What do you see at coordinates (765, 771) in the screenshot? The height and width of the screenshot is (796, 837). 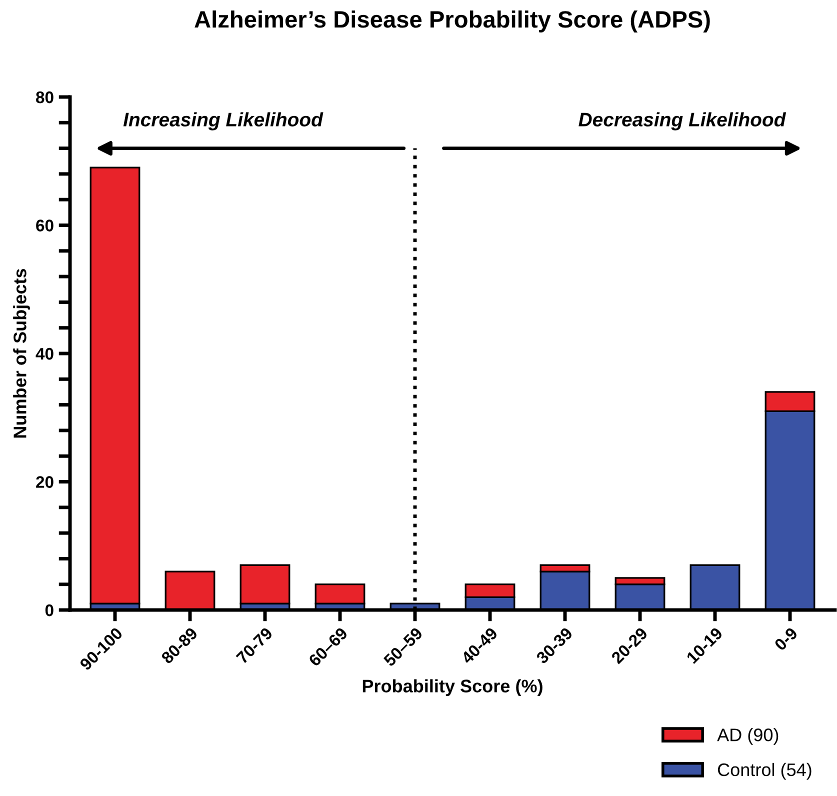 I see `legend-label: Control (54)` at bounding box center [765, 771].